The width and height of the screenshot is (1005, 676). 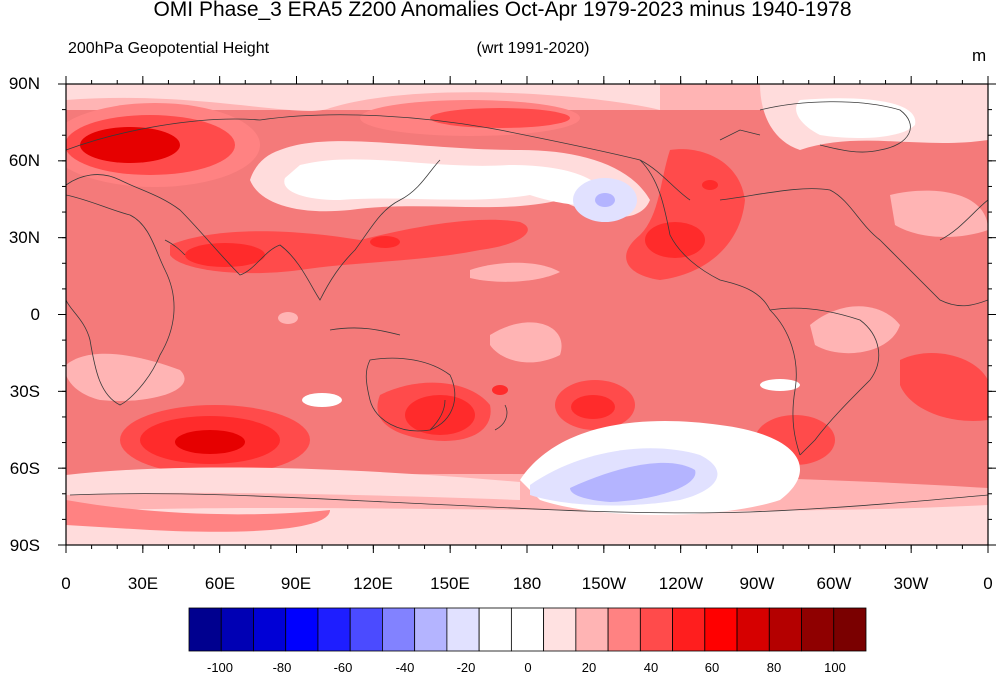 What do you see at coordinates (604, 583) in the screenshot?
I see `lon-label: 150W` at bounding box center [604, 583].